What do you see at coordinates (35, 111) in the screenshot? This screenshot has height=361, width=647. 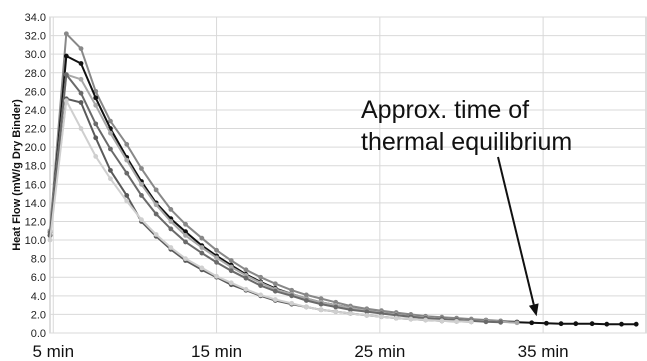 I see `y-tick-label: 24.0` at bounding box center [35, 111].